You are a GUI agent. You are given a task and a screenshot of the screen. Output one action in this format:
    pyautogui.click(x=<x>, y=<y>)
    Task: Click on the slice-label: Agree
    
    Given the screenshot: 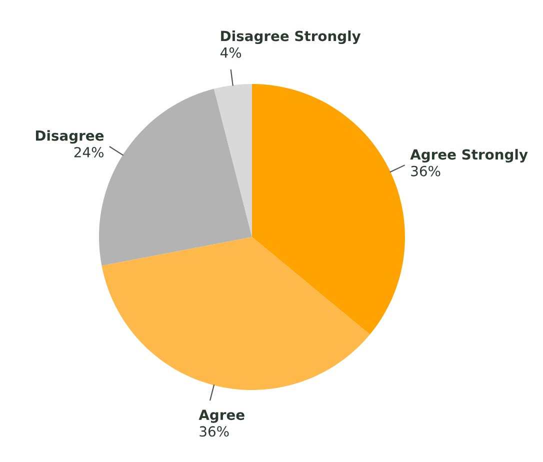 What is the action you would take?
    pyautogui.click(x=221, y=416)
    